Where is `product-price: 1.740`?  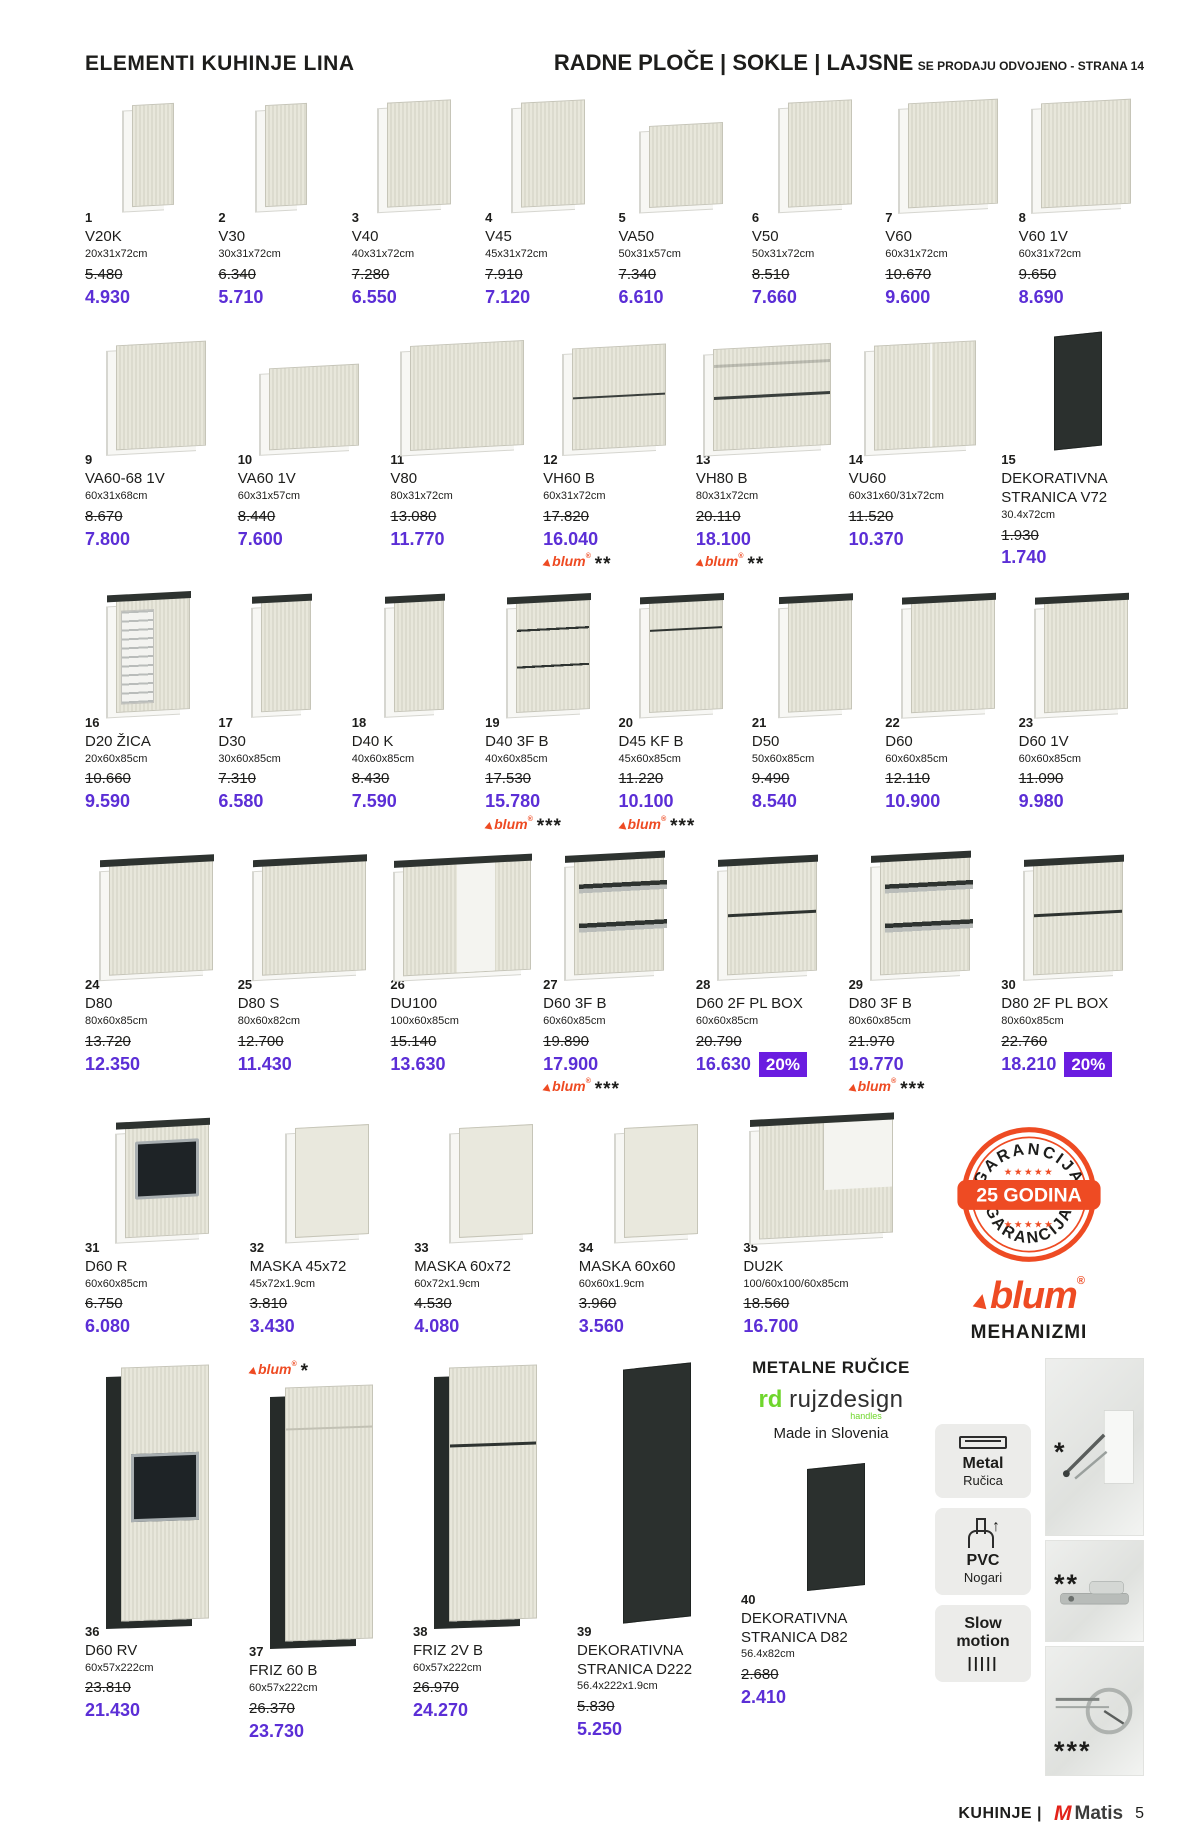 product-price: 1.740 is located at coordinates (1024, 557).